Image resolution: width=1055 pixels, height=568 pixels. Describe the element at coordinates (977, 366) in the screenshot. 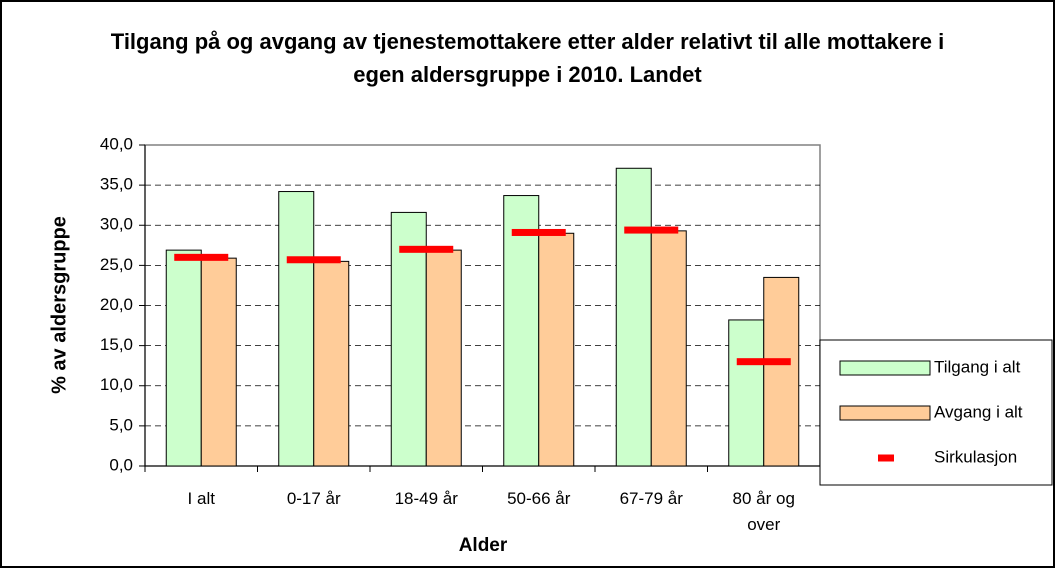

I see `legend-label: Tilgang i alt` at that location.